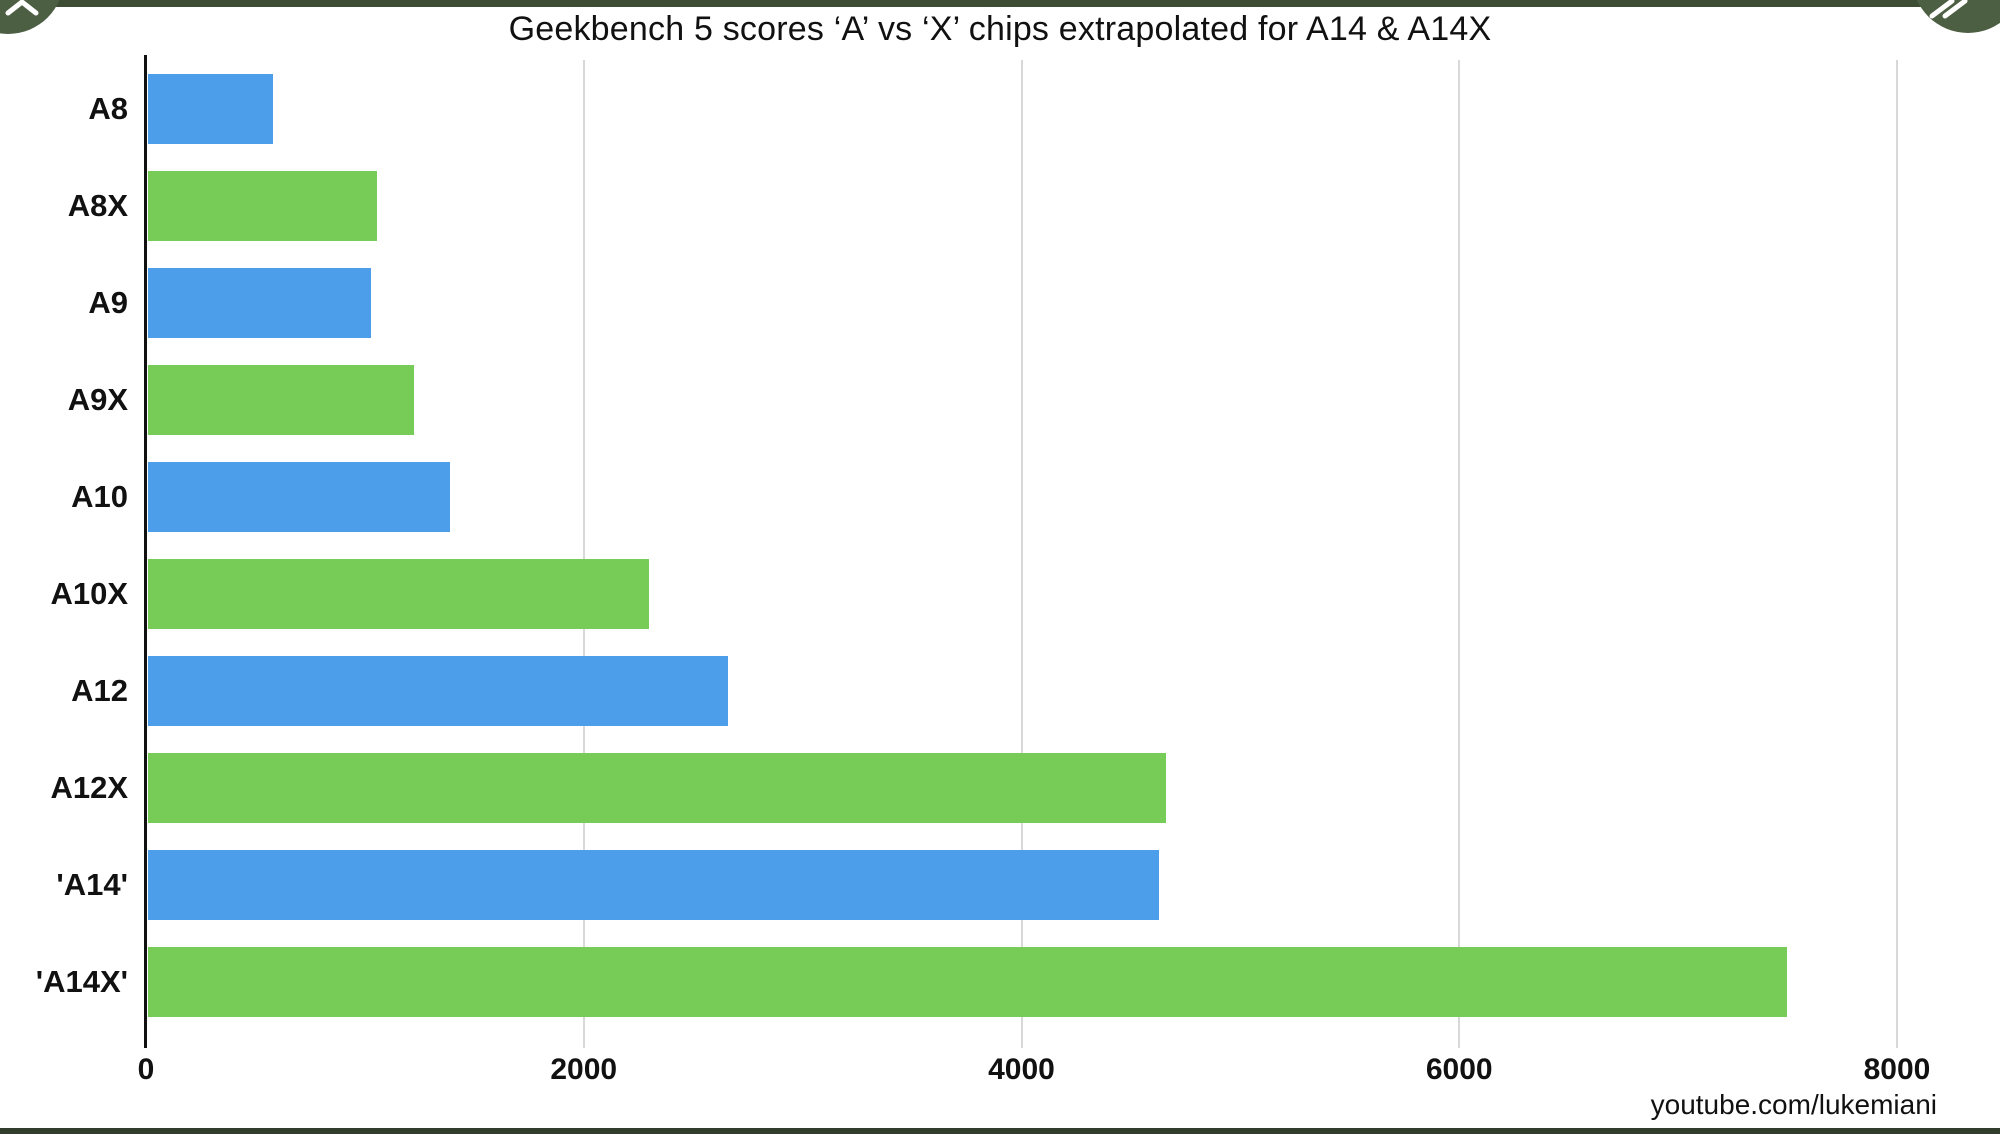 The width and height of the screenshot is (2000, 1134). What do you see at coordinates (108, 302) in the screenshot?
I see `category-label: A9` at bounding box center [108, 302].